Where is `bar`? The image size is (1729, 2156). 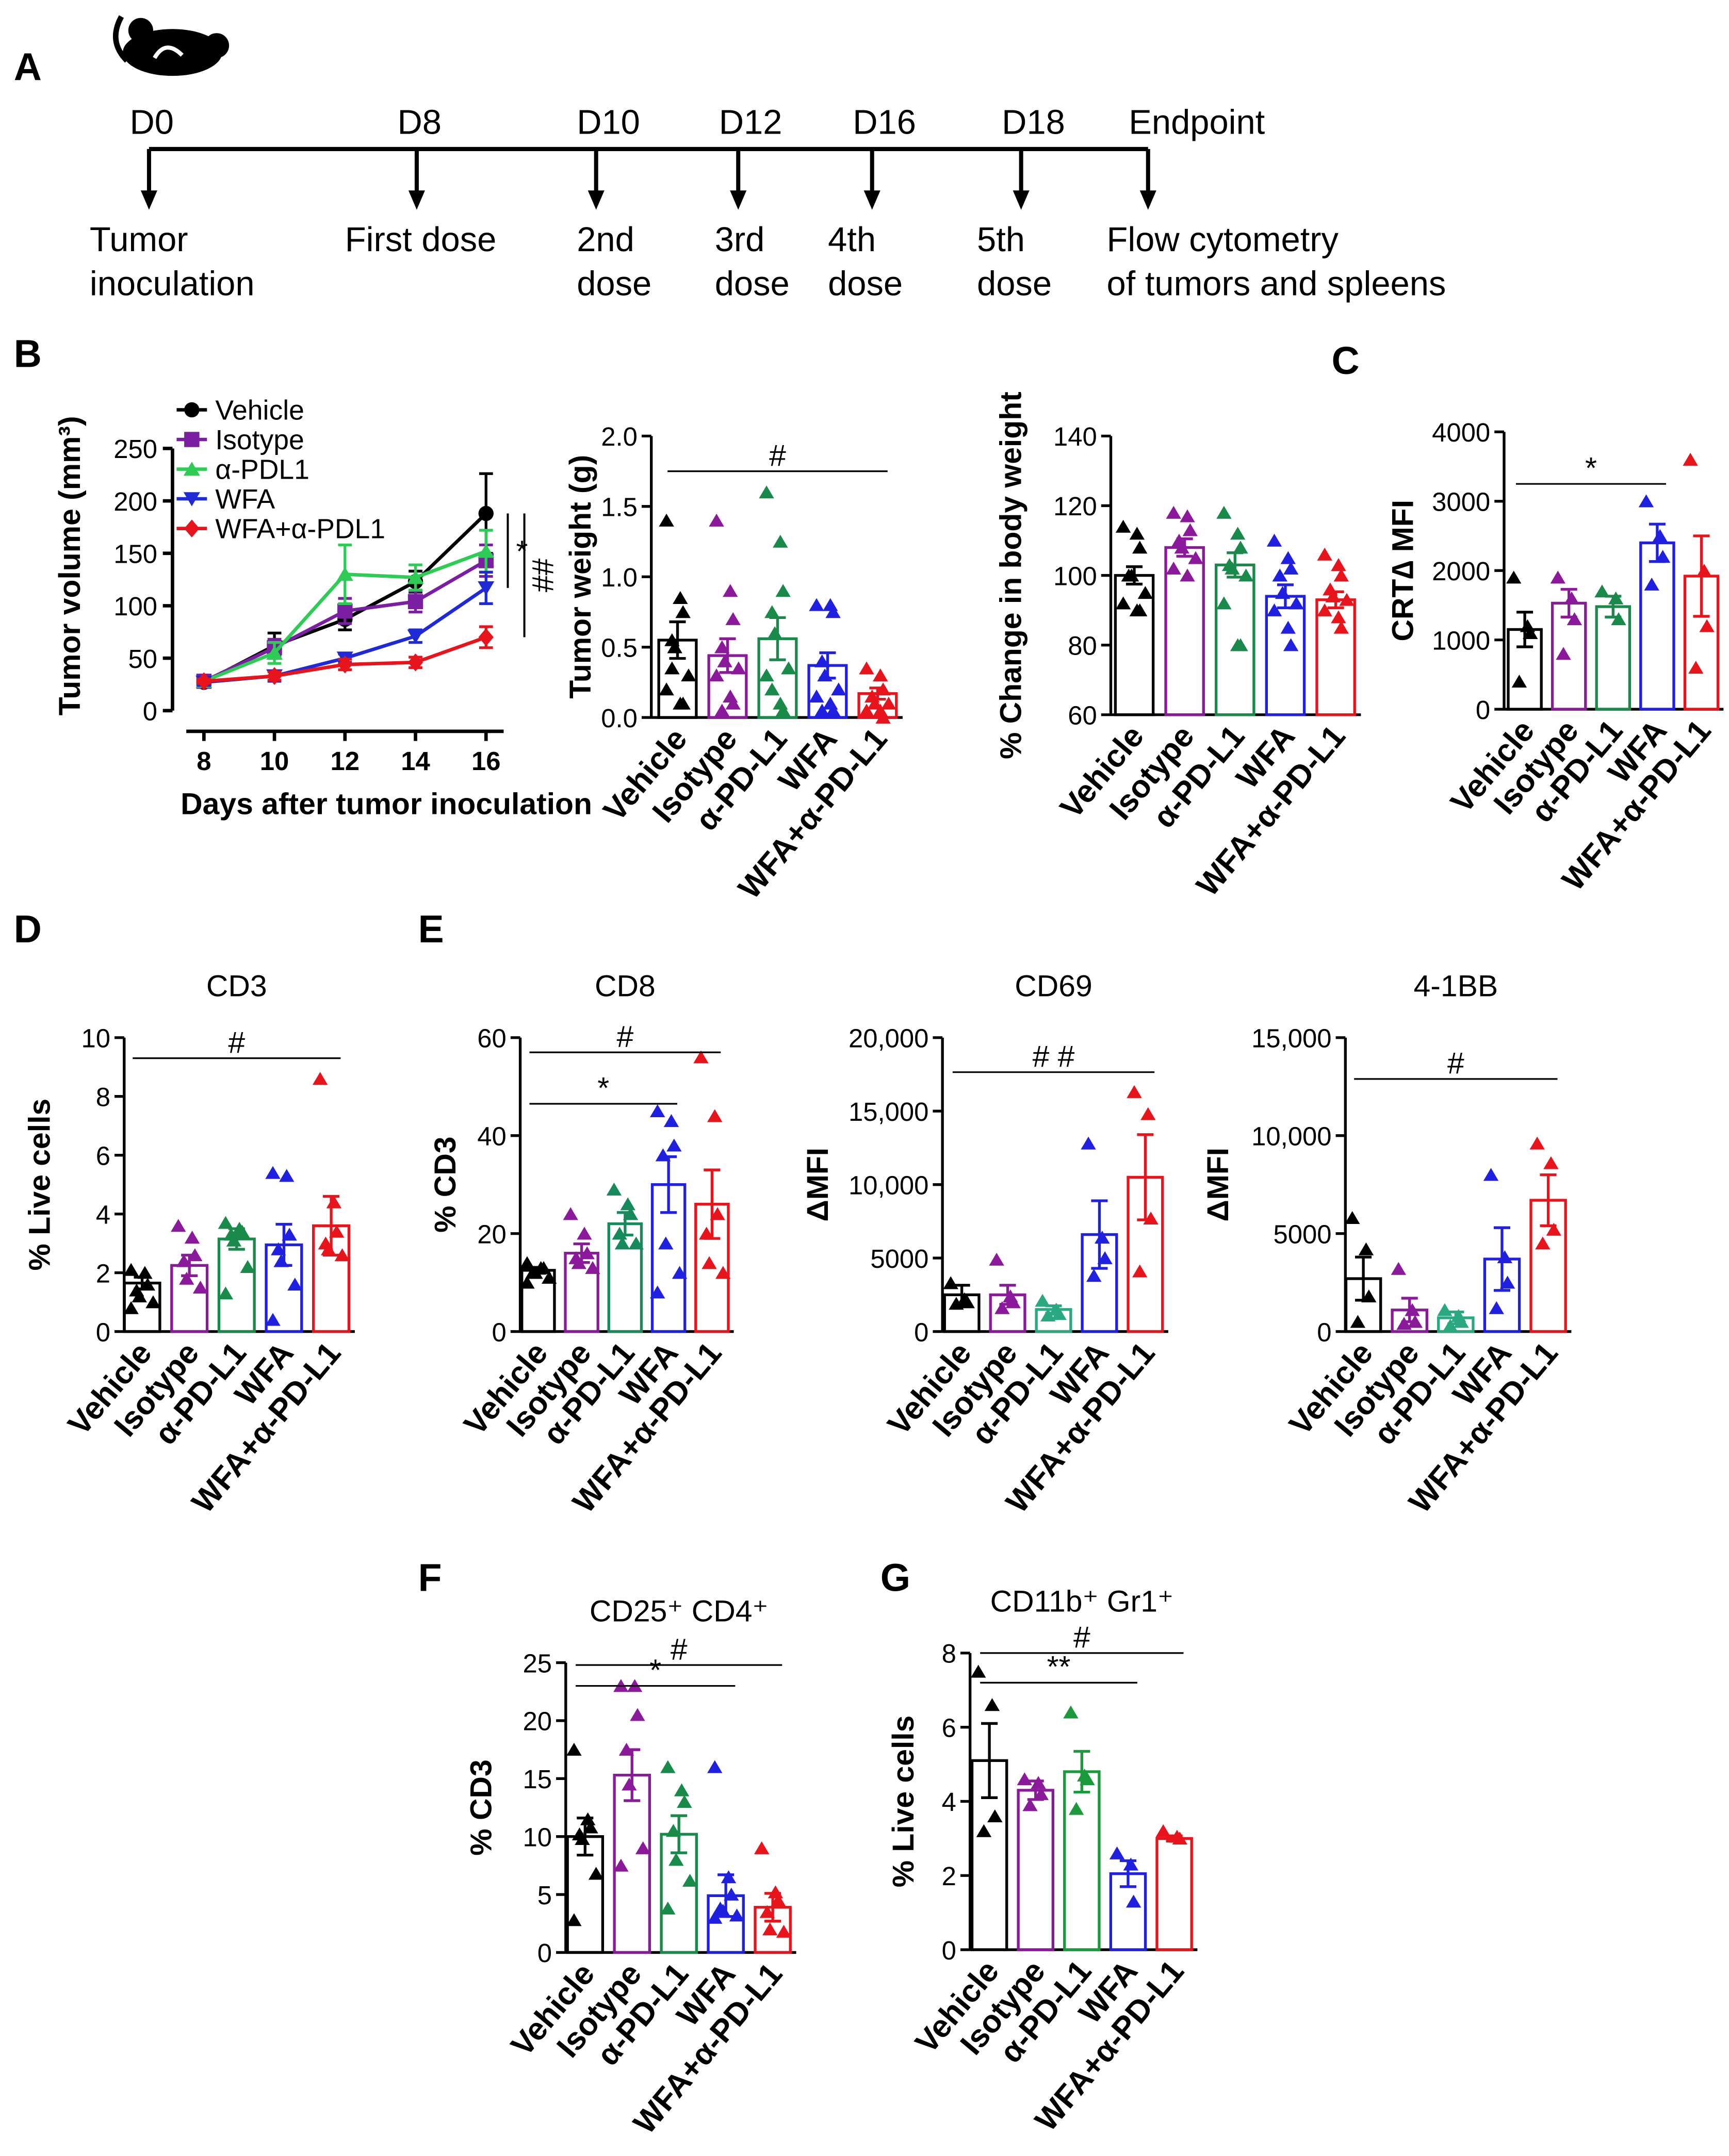
bar is located at coordinates (1036, 1870).